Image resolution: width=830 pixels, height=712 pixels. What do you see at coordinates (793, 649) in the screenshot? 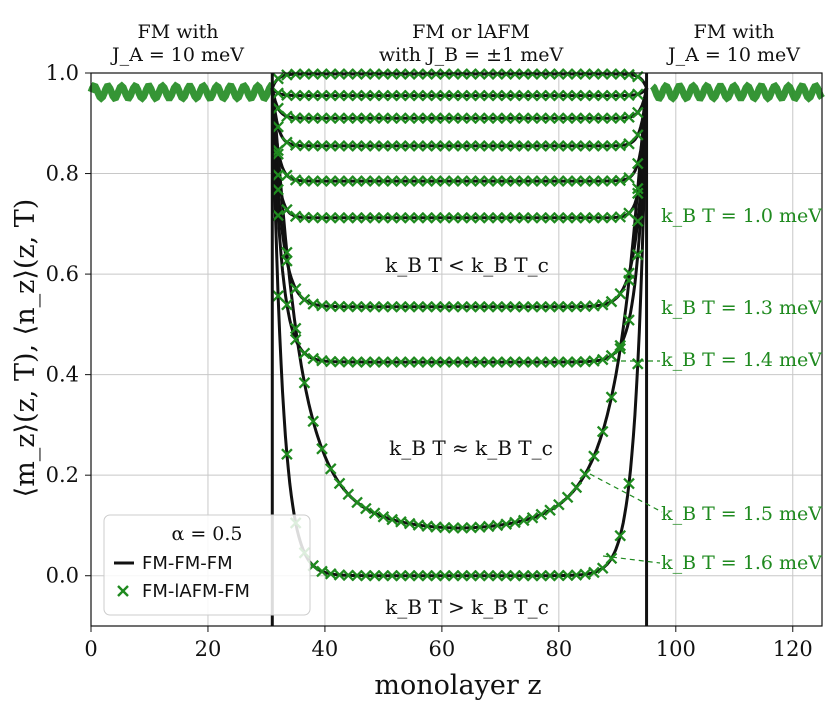
I see `x-tick-label: 120` at bounding box center [793, 649].